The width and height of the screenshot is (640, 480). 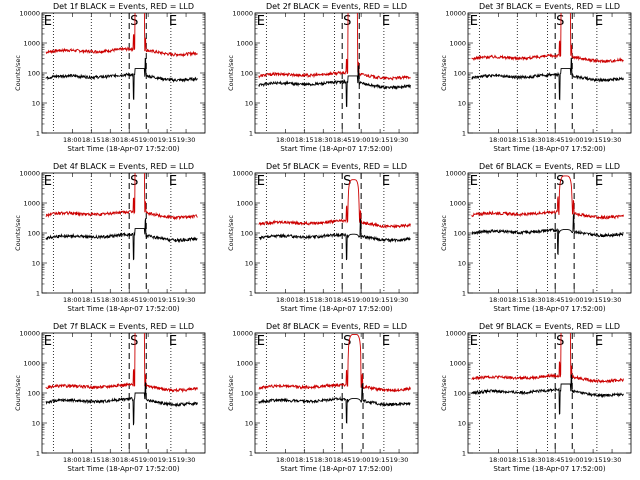 I want to click on panel-title: Det 7f BLACK = Events, RED = LLD, so click(x=123, y=326).